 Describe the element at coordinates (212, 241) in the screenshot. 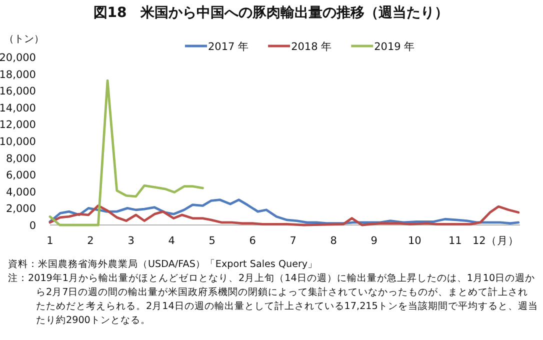

I see `x-tick-label: 5` at that location.